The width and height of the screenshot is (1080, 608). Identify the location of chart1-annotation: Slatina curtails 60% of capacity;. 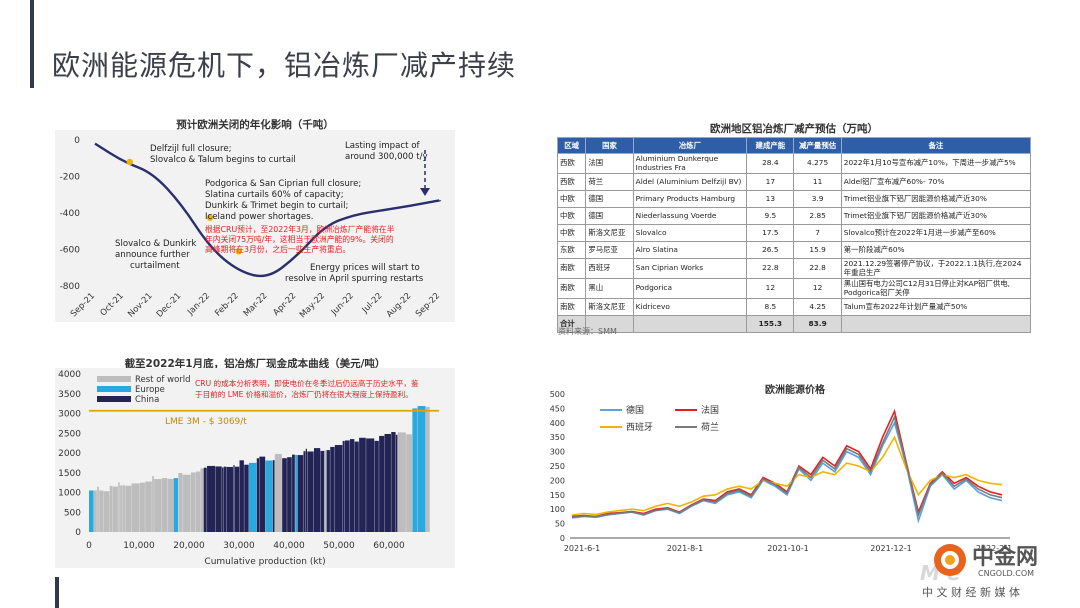
(274, 195).